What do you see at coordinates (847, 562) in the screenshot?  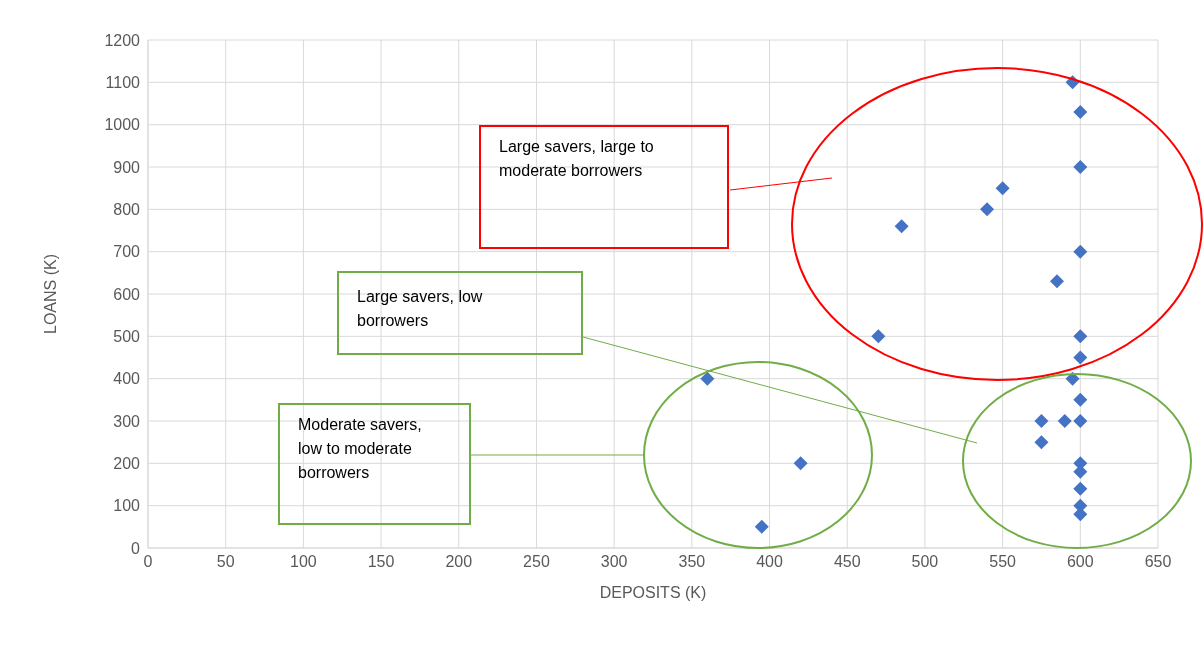 I see `x-tick-label: 450` at bounding box center [847, 562].